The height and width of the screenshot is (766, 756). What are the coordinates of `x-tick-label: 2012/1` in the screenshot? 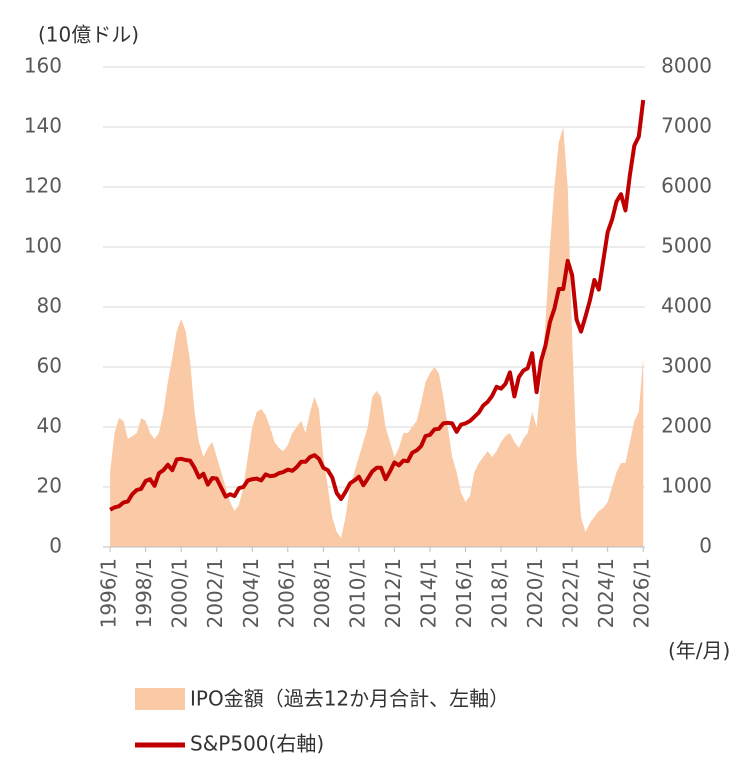 It's located at (393, 593).